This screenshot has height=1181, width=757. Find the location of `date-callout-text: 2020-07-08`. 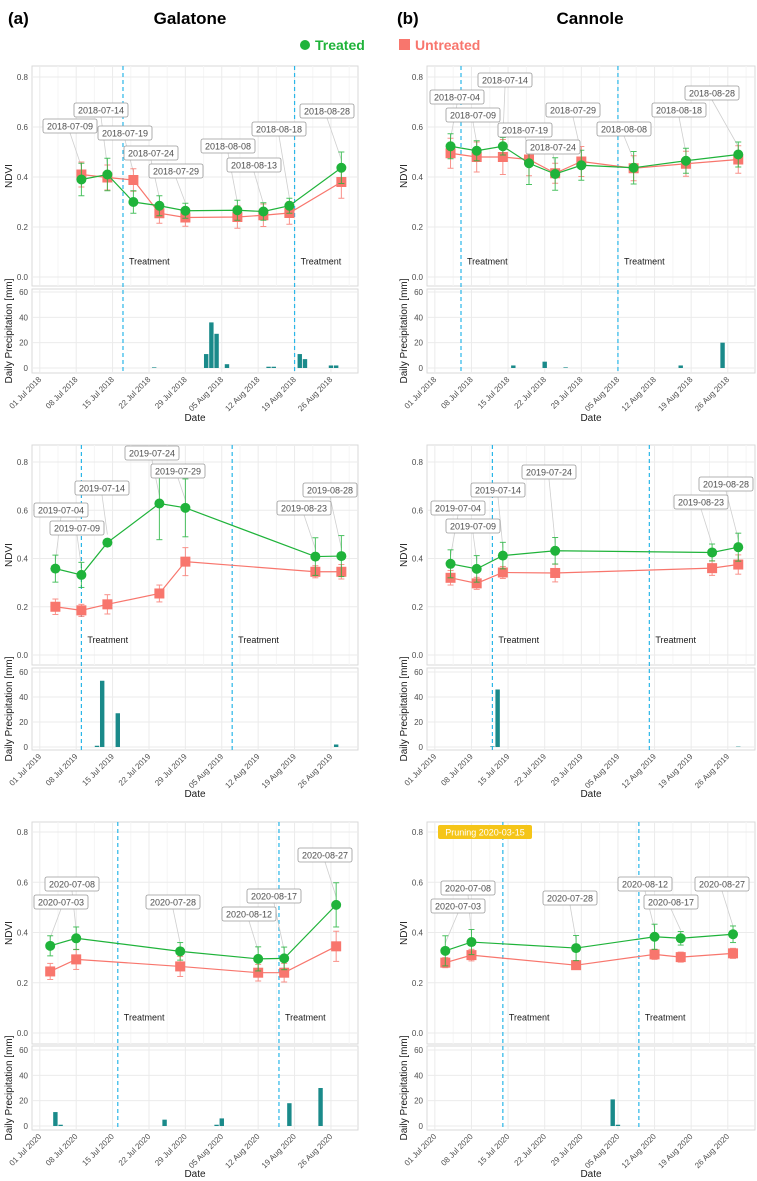

date-callout-text: 2020-07-08 is located at coordinates (72, 885).